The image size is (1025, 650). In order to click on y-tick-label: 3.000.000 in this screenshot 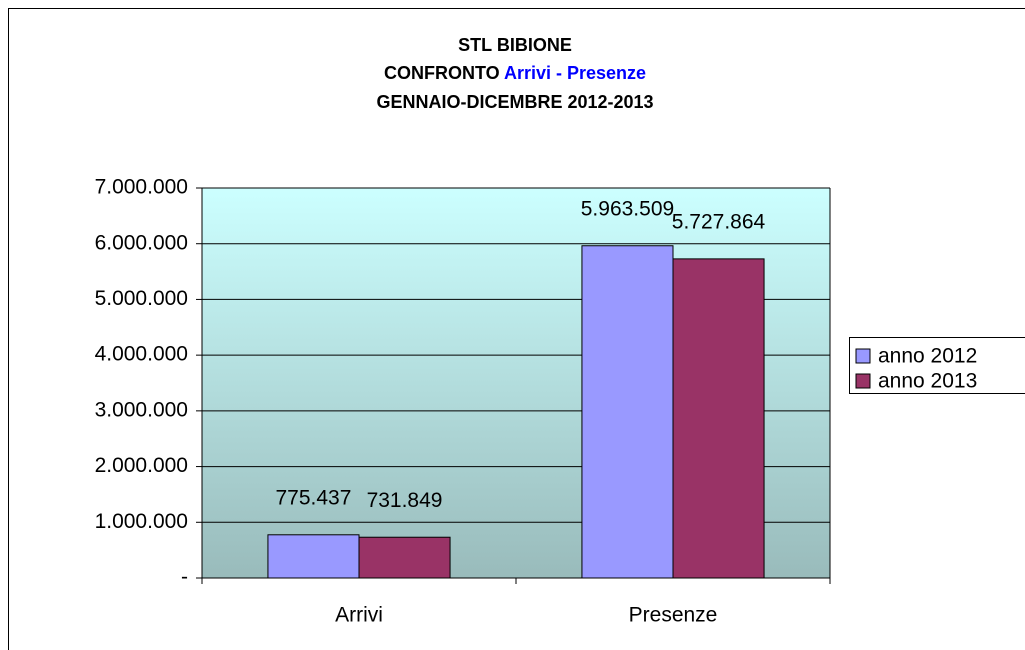, I will do `click(141, 409)`.